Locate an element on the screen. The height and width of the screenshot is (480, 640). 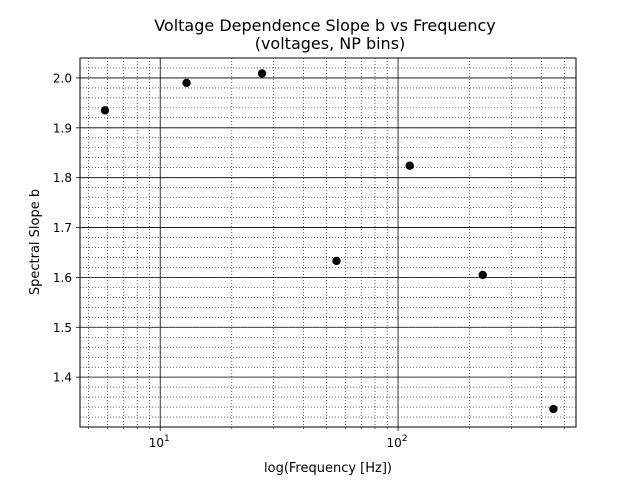
chart-title: Voltage Dependence Slope b vs Frequency is located at coordinates (325, 25).